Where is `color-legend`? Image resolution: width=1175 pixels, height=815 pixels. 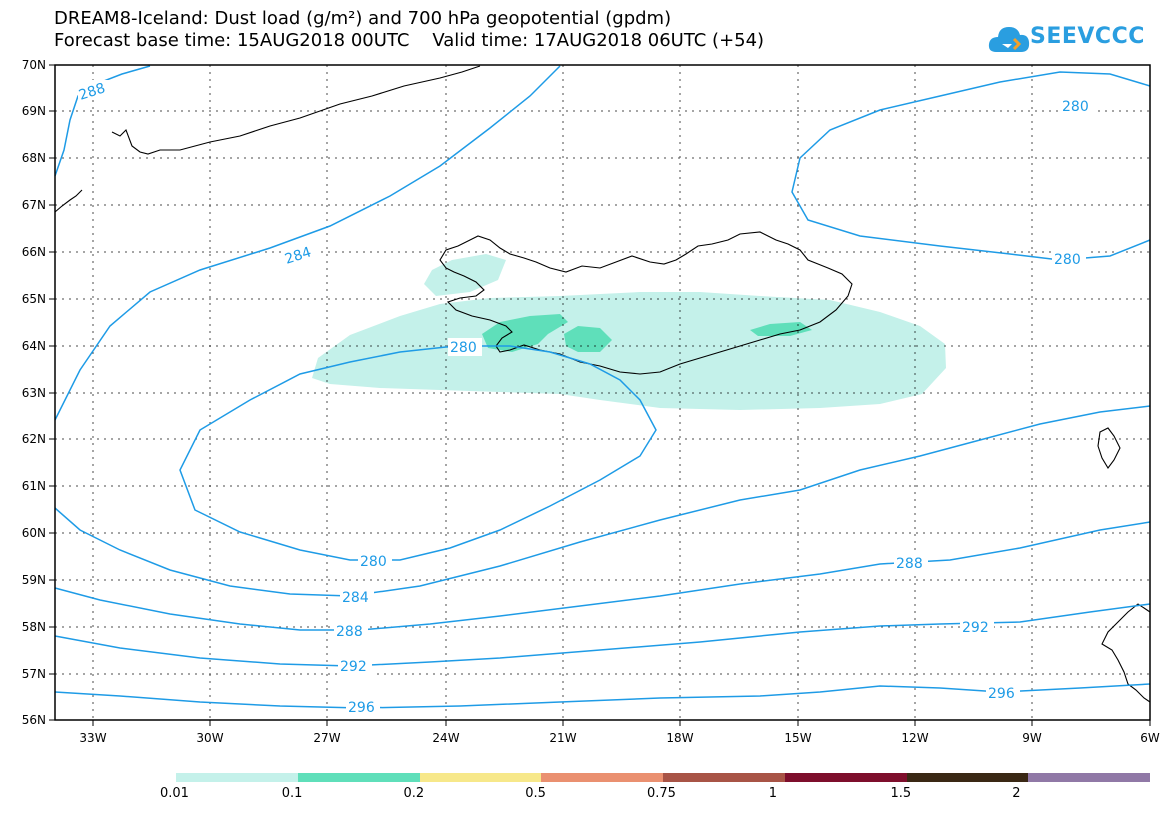 color-legend is located at coordinates (663, 777).